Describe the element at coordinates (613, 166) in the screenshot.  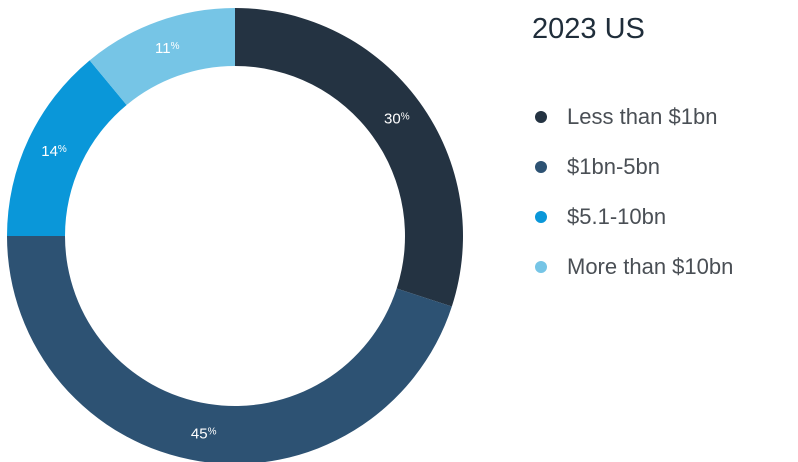
I see `legend-label: $1bn-5bn` at that location.